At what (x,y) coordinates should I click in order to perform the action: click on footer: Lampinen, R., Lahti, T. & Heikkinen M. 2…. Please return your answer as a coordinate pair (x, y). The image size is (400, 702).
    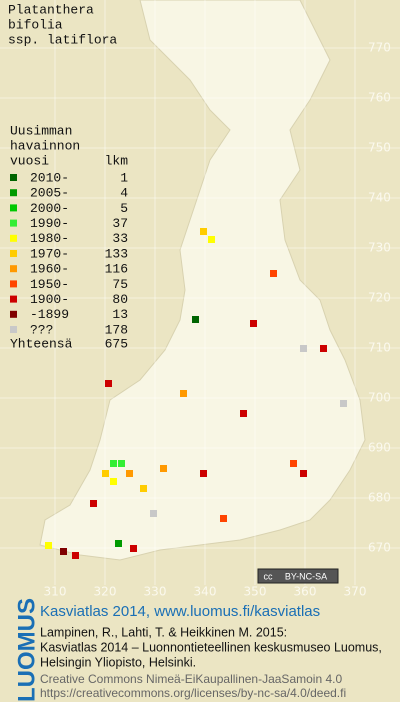
    Looking at the image, I should click on (211, 662).